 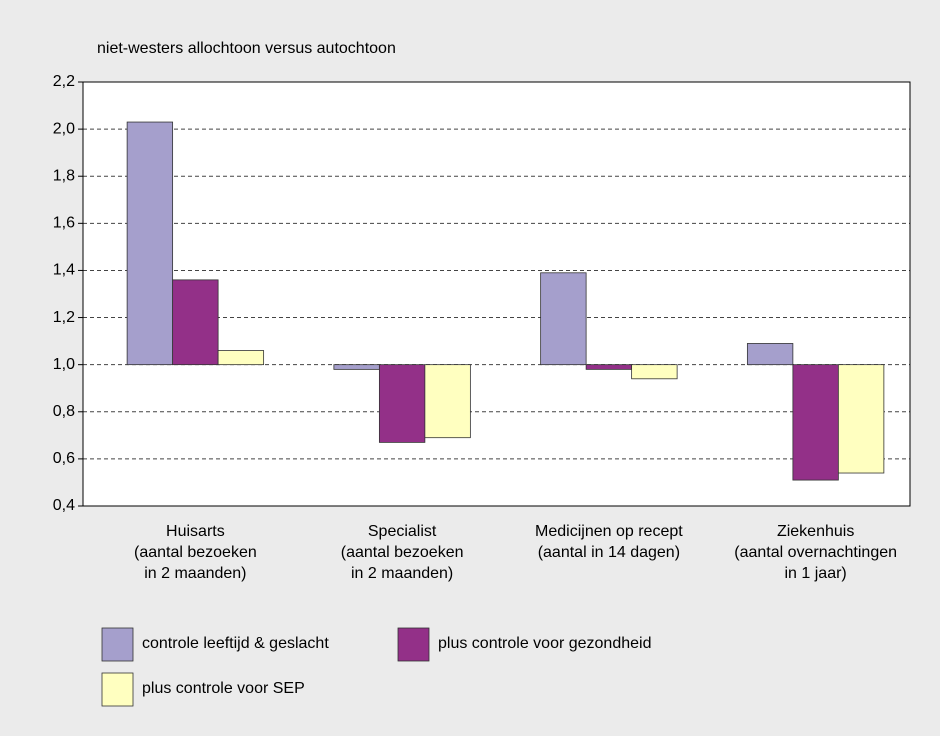 I want to click on y-tick-label: 2,0, so click(x=64, y=128).